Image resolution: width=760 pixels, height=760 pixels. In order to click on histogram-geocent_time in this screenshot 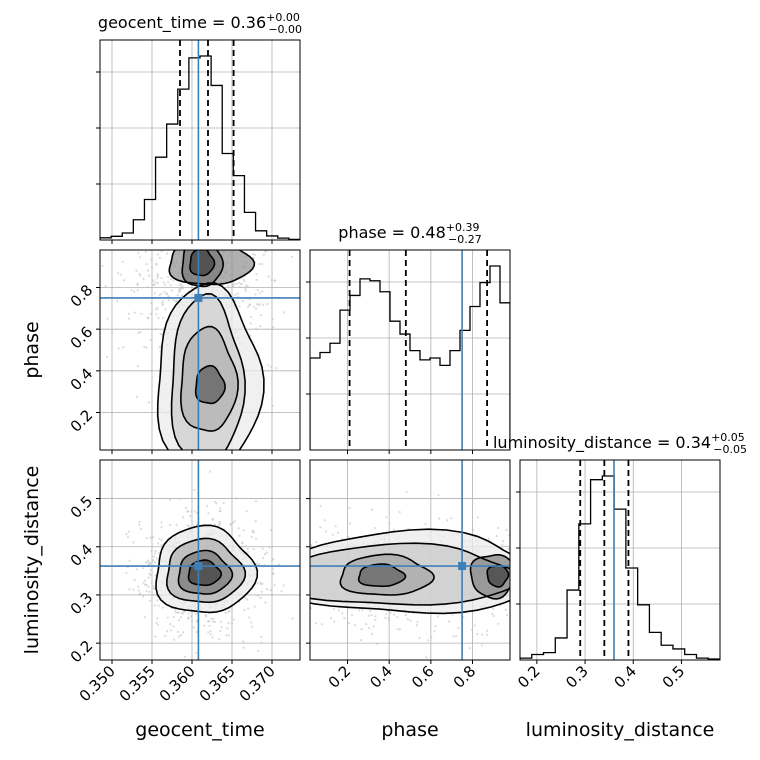, I will do `click(200, 147)`.